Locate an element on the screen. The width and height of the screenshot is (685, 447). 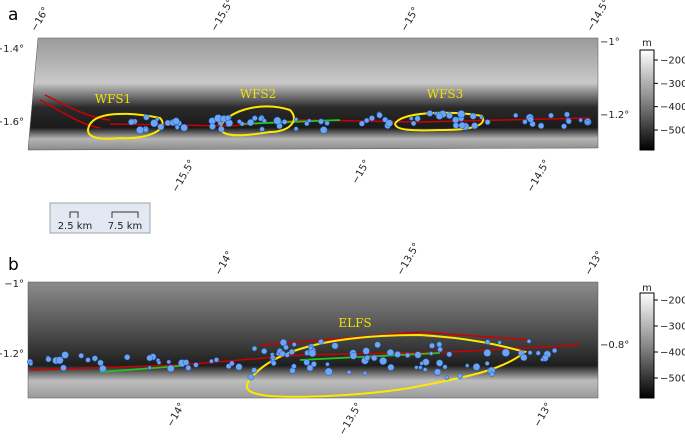
right-tick-label: −1.2° is located at coordinates (614, 115).